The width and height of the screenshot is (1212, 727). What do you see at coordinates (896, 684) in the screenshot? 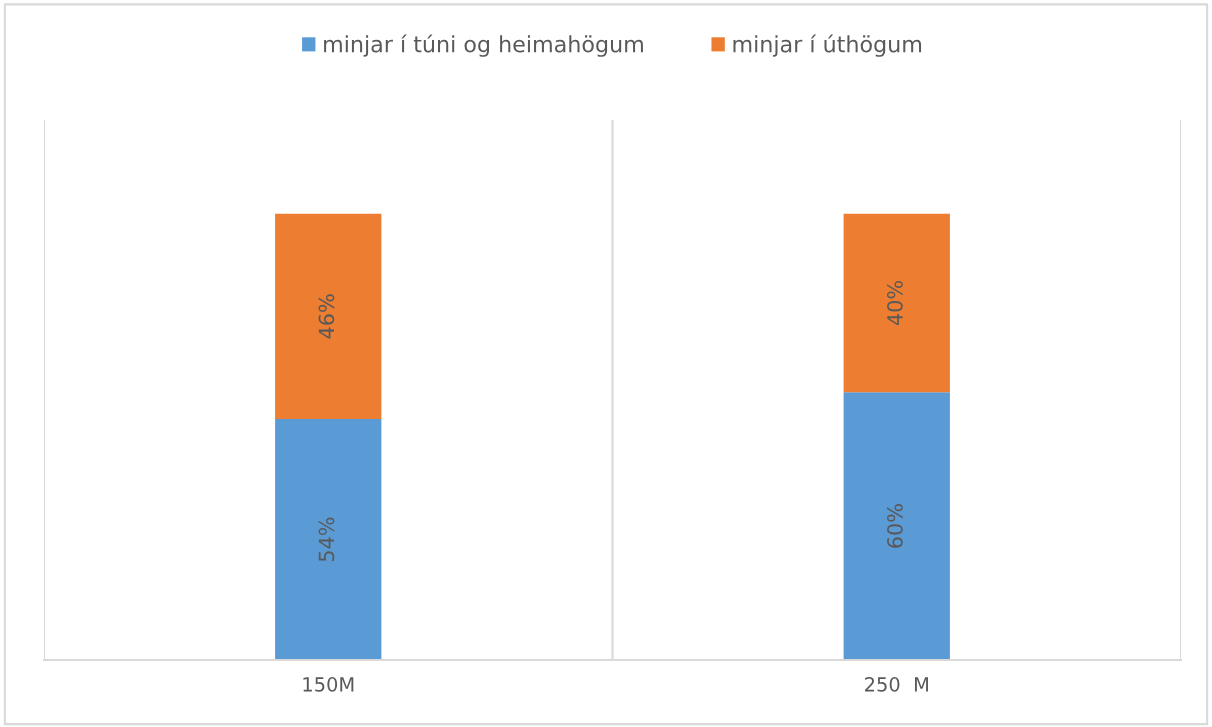
I see `x-tick-label: 250 M` at bounding box center [896, 684].